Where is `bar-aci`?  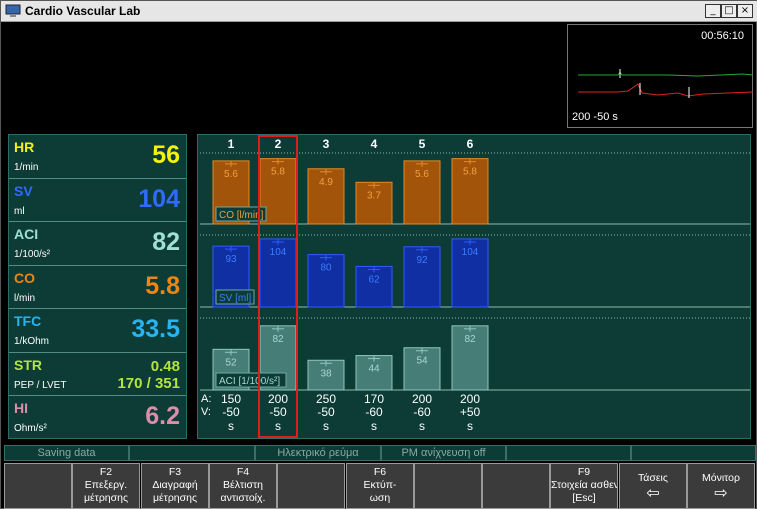
bar-aci is located at coordinates (470, 358).